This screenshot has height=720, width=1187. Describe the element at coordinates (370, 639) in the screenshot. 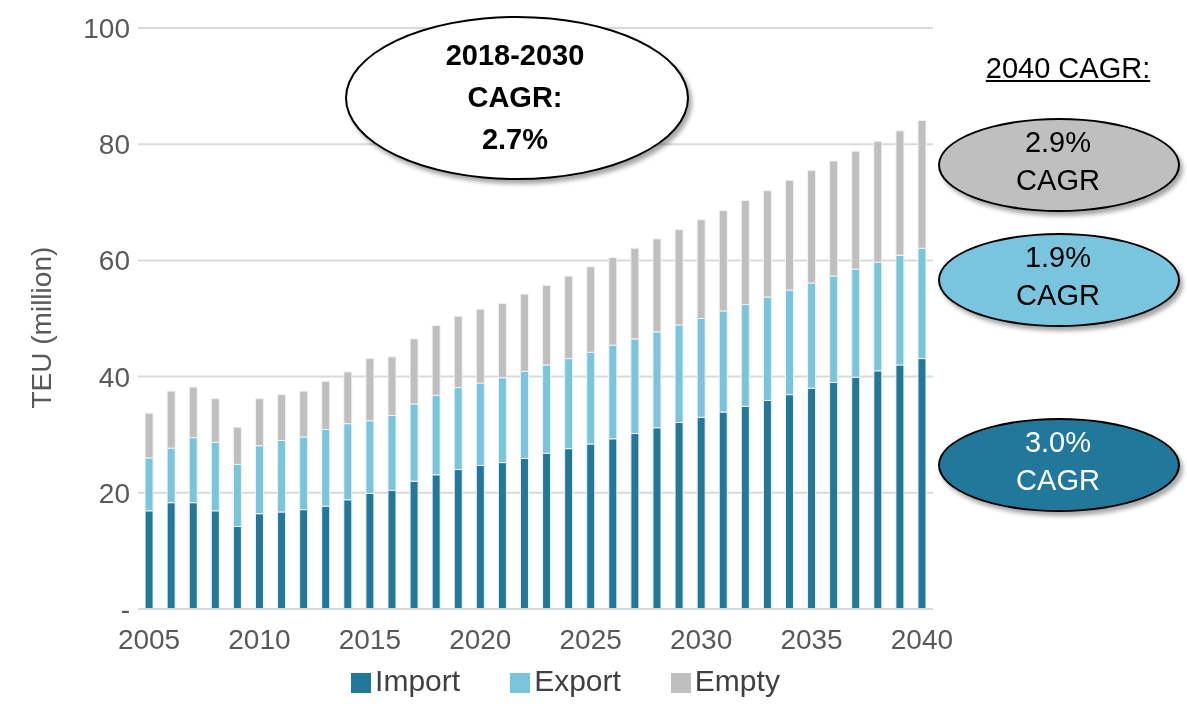

I see `x-tick-label: 2015` at that location.